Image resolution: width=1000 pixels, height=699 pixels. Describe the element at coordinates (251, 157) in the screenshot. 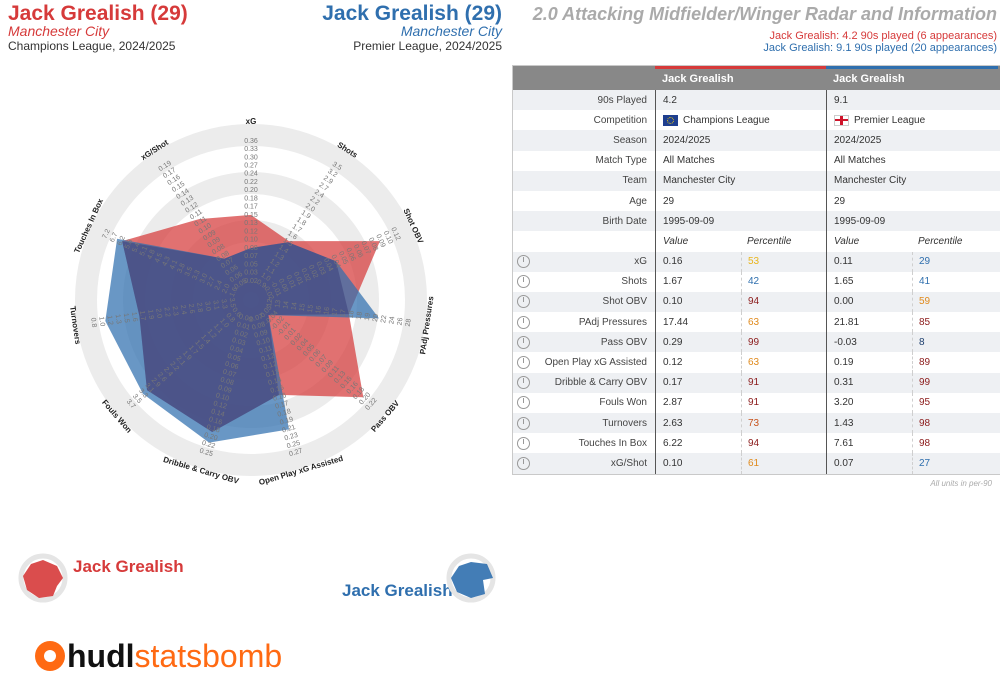

I see `radar-tick-label: 0.30` at that location.